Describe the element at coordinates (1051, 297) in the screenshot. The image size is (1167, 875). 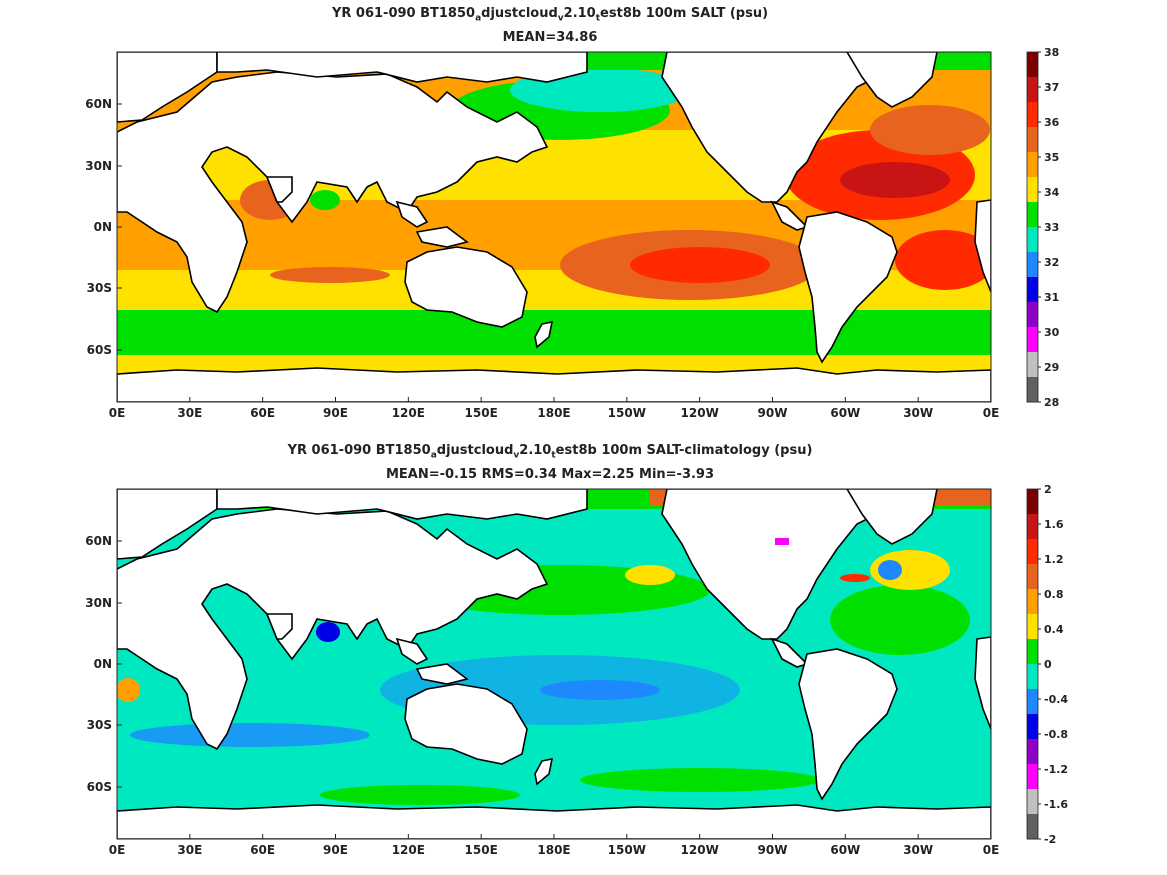
I see `colorbar-label: 31` at that location.